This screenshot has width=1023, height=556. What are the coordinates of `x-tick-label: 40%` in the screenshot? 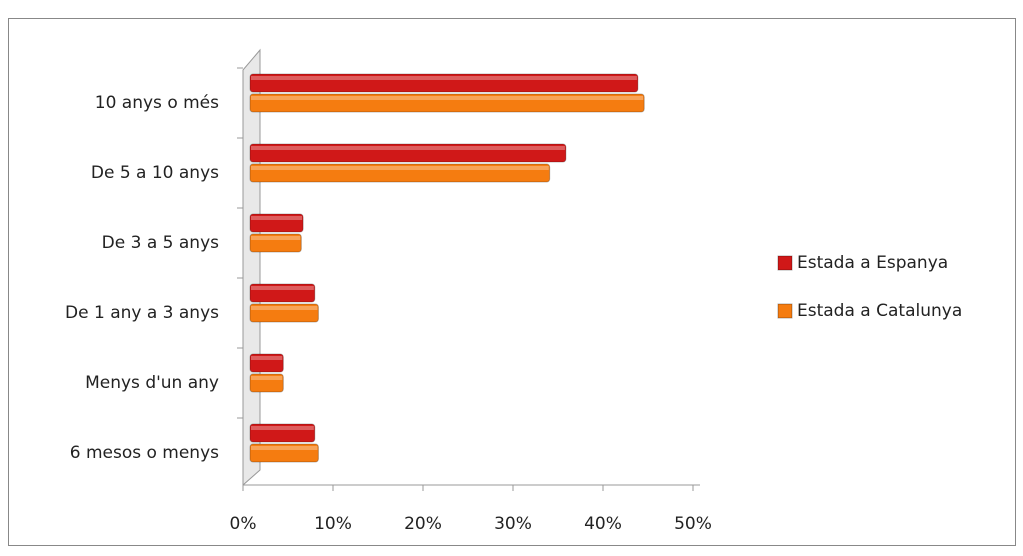 It's located at (603, 524).